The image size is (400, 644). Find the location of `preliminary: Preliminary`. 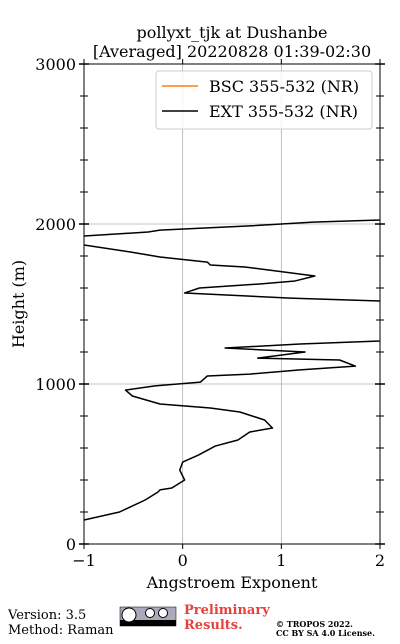

preliminary: Preliminary is located at coordinates (227, 610).